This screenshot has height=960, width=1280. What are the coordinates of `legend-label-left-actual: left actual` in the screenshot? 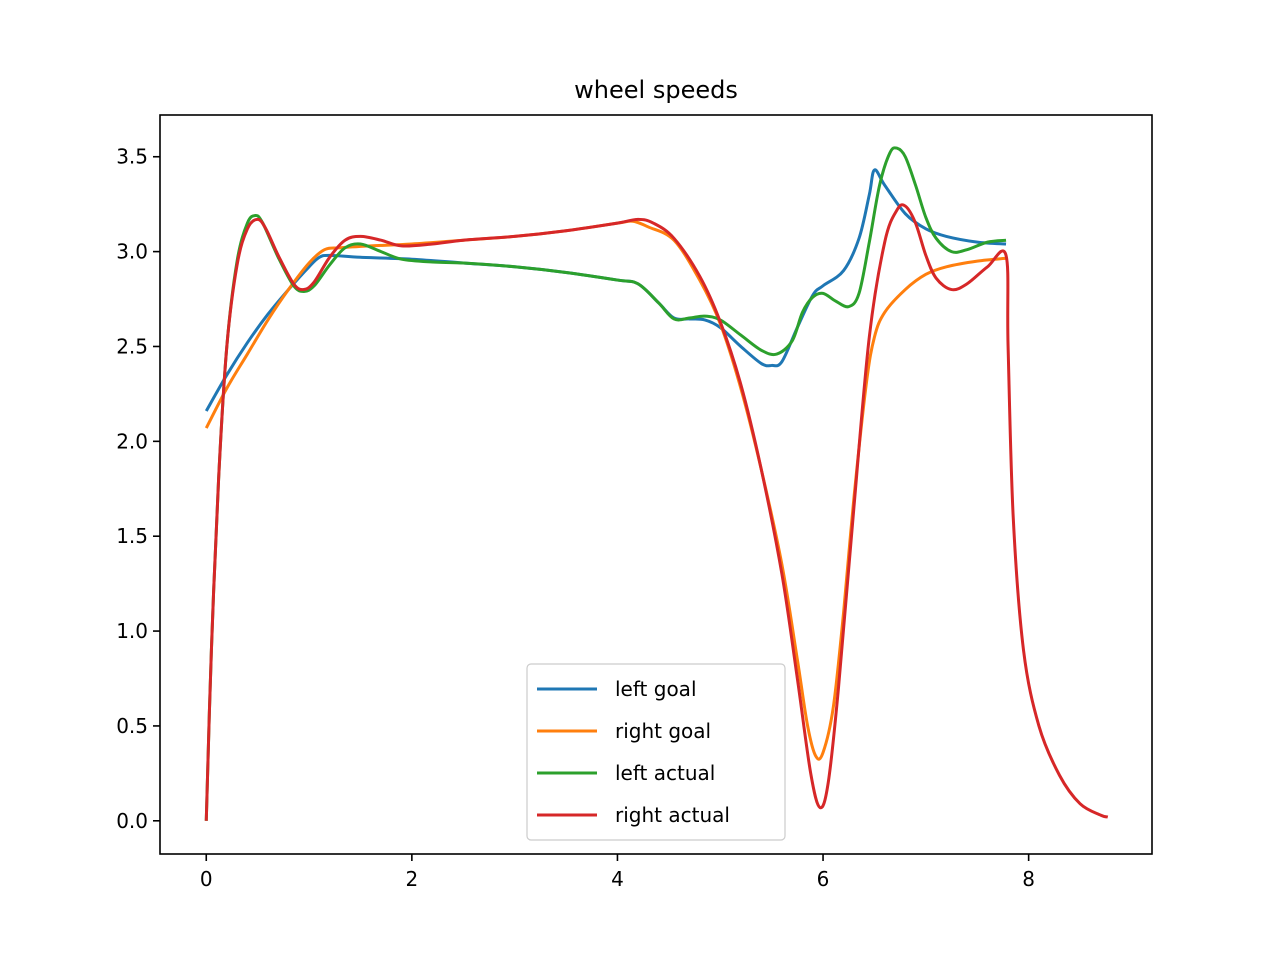 It's located at (665, 773).